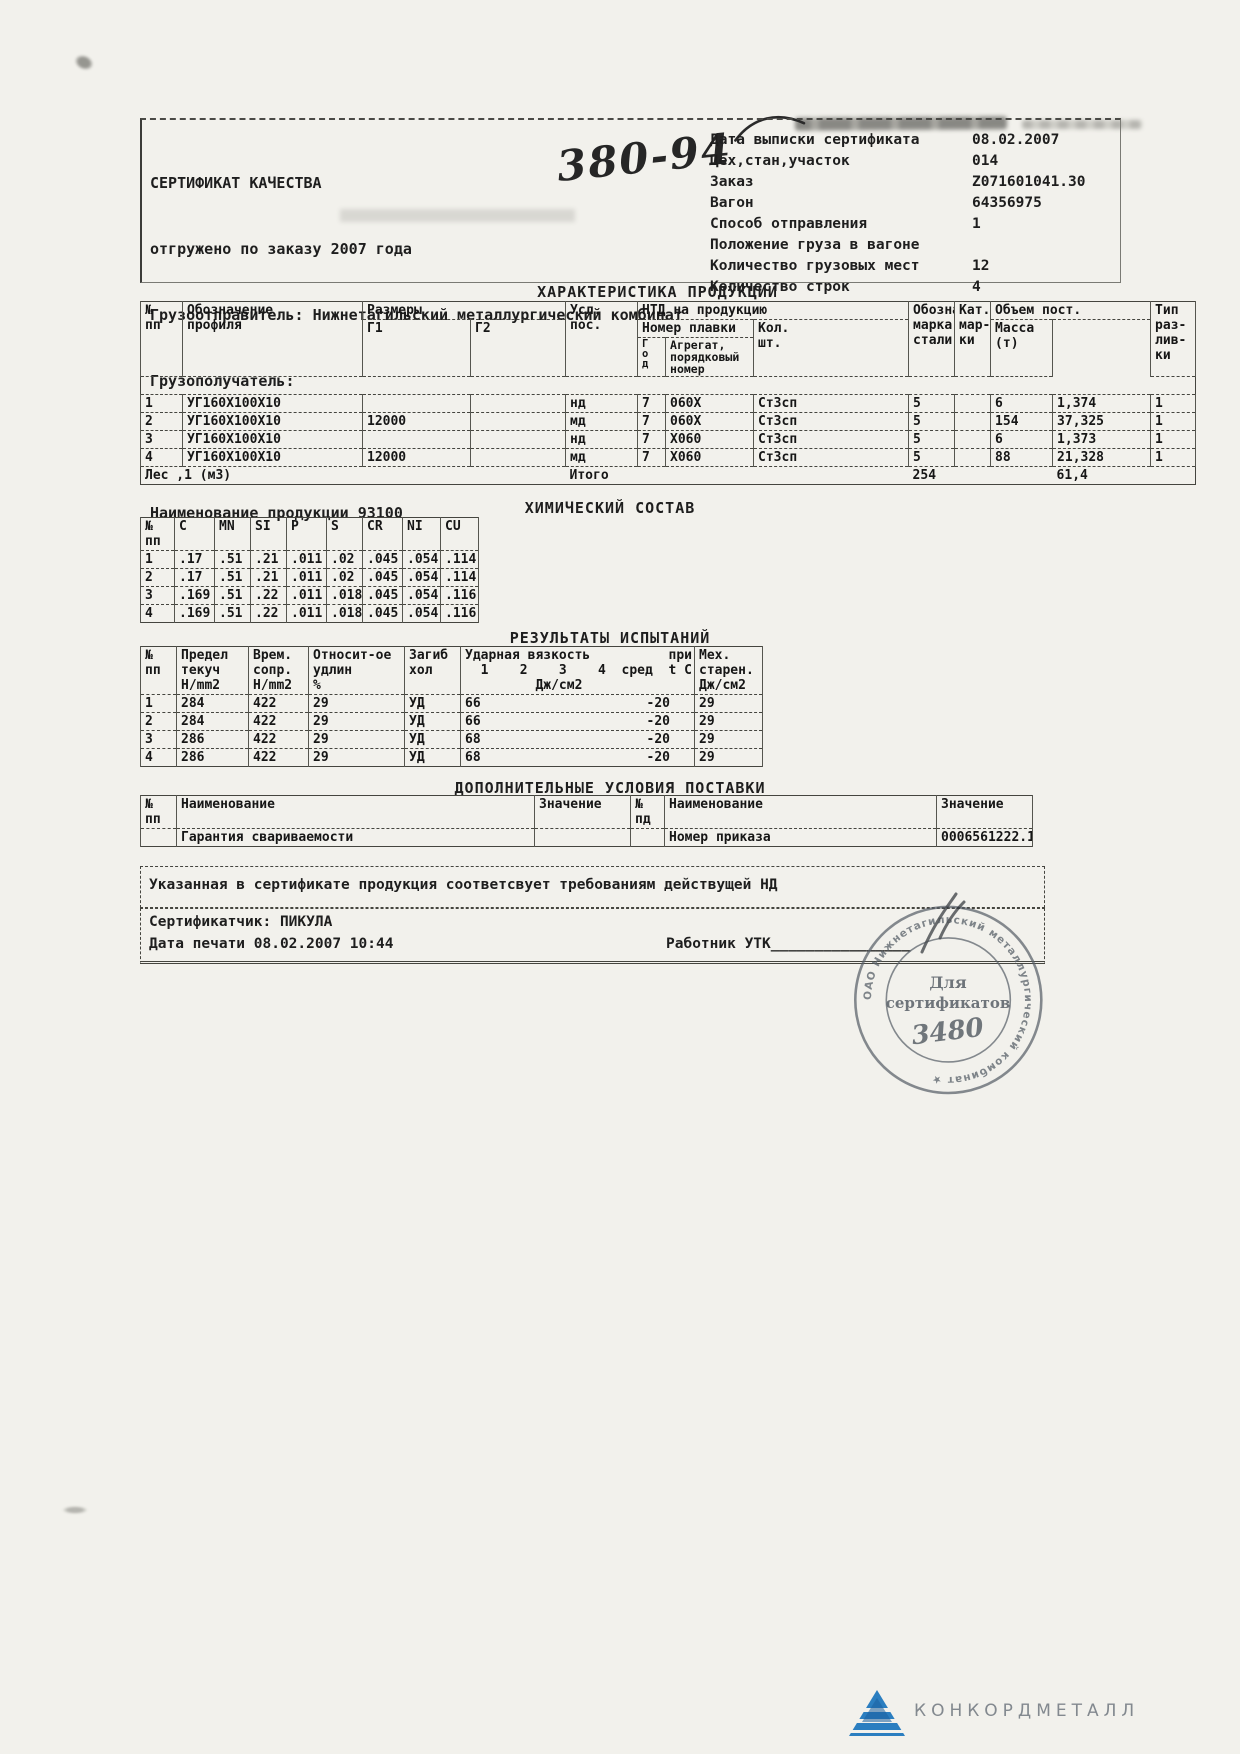 Image resolution: width=1240 pixels, height=1754 pixels. What do you see at coordinates (610, 508) in the screenshot?
I see `section-title-chem: ХИМИЧЕСКИЙ СОСТАВ` at bounding box center [610, 508].